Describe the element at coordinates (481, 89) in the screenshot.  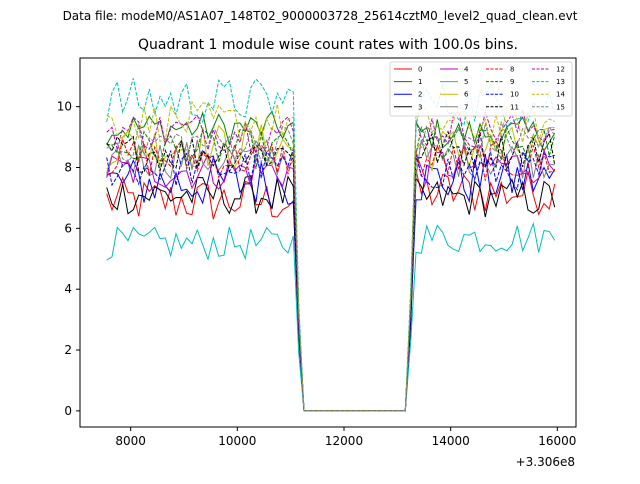
I see `legend-box` at that location.